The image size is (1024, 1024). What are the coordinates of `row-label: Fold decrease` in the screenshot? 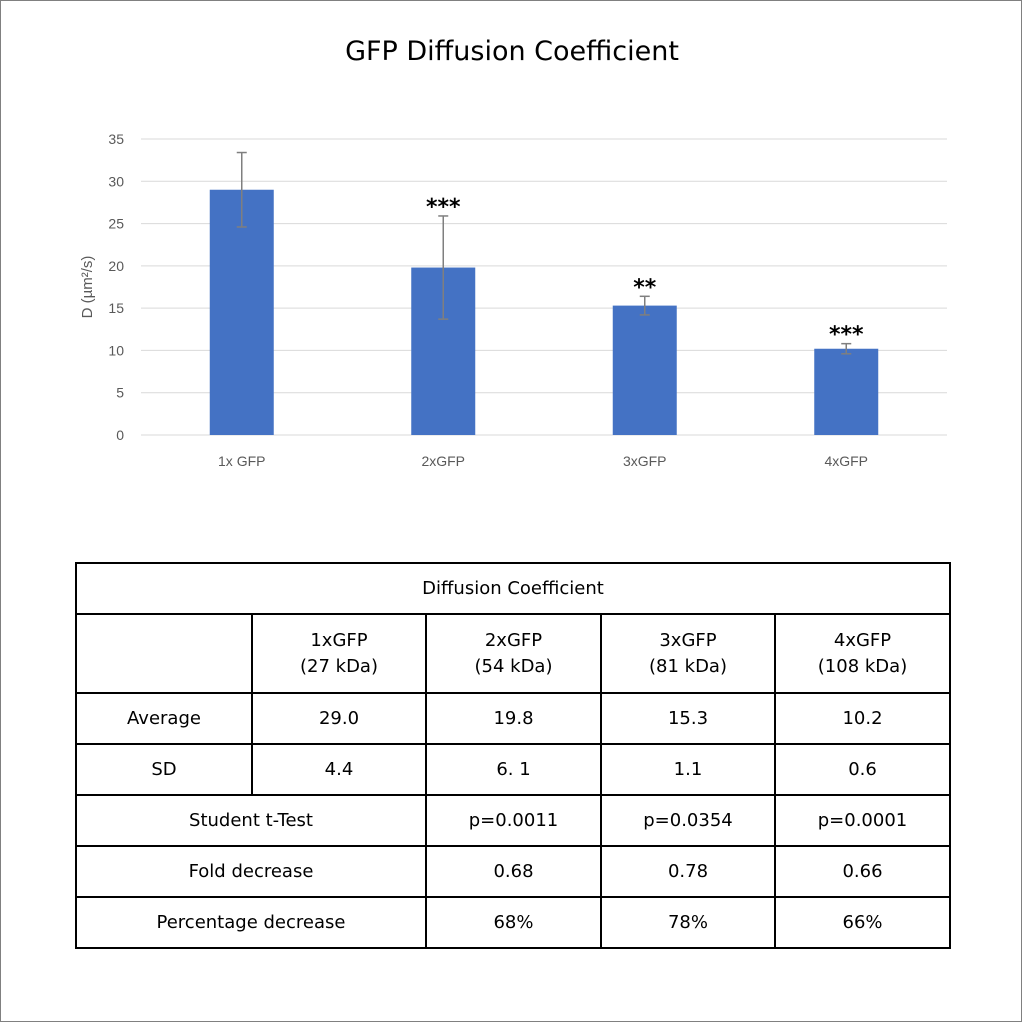 It's located at (251, 871).